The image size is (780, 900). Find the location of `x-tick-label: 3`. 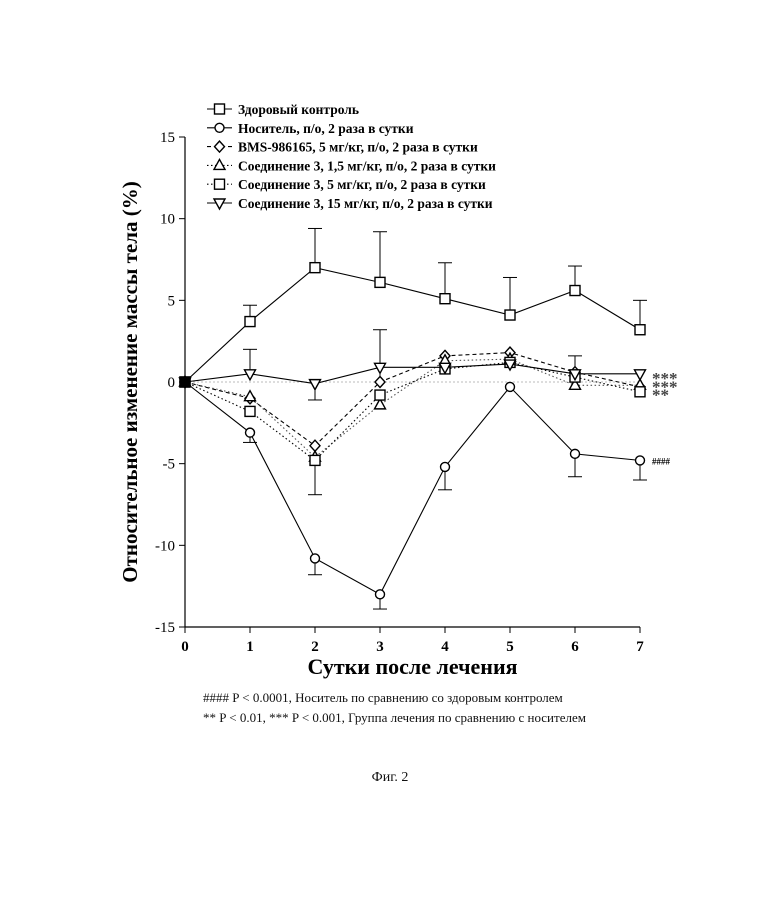

x-tick-label: 3 is located at coordinates (380, 647).